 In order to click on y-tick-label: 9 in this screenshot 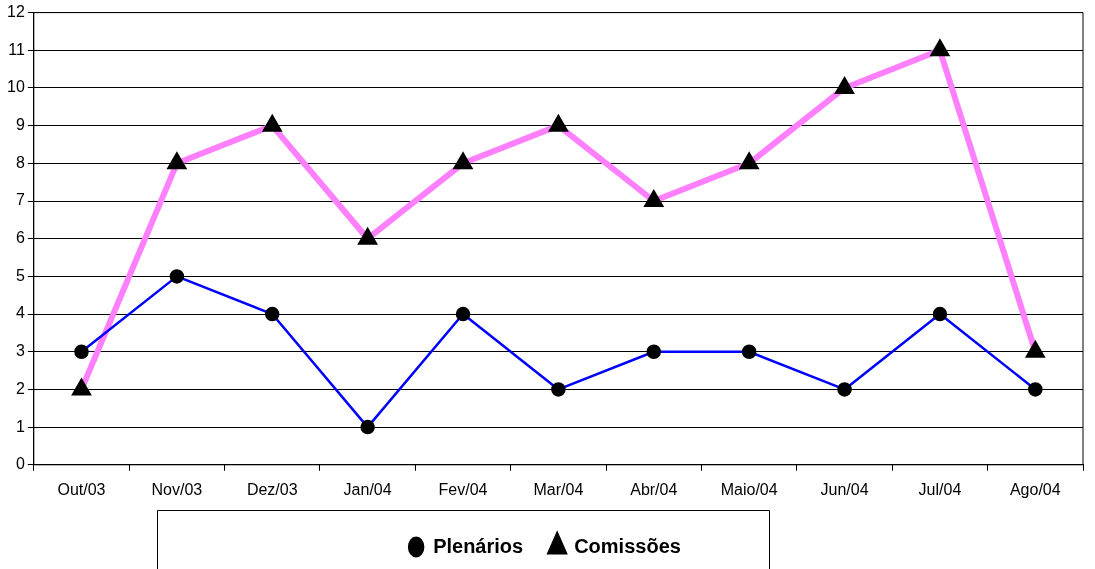, I will do `click(20, 125)`.